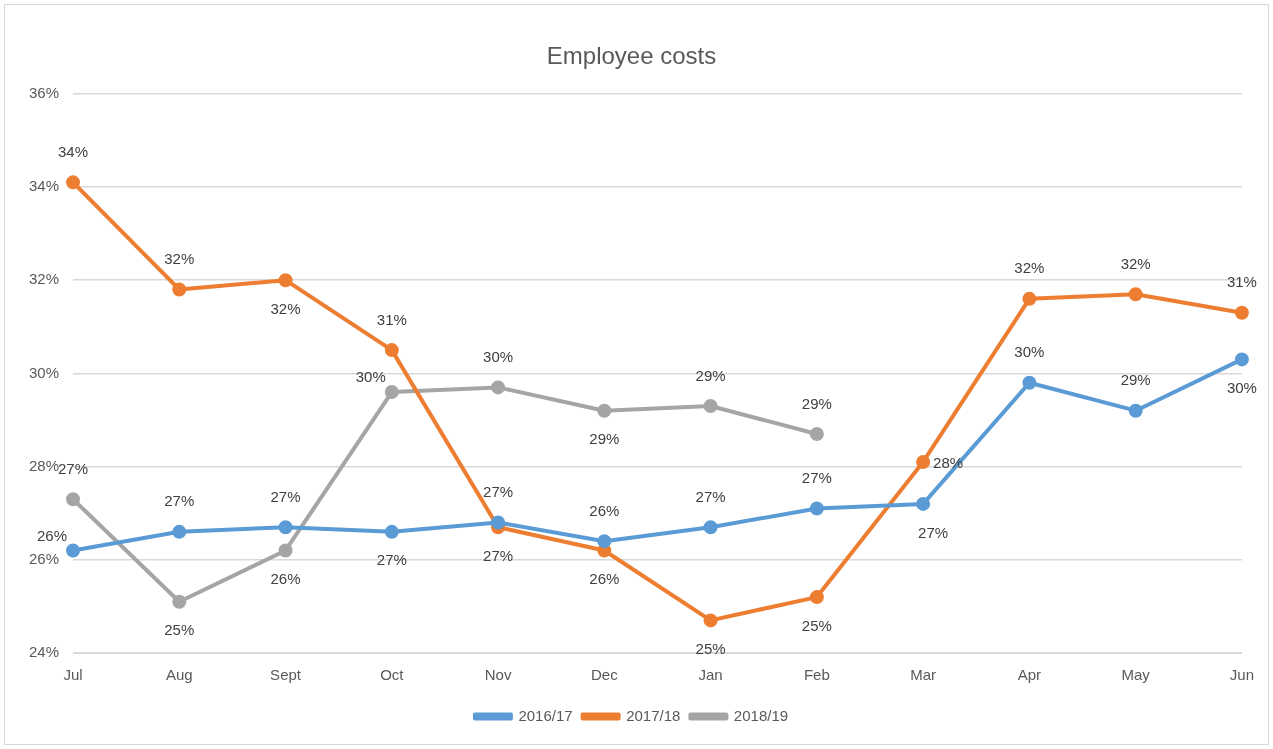 The image size is (1273, 749). What do you see at coordinates (44, 279) in the screenshot?
I see `y-tick-label: 32%` at bounding box center [44, 279].